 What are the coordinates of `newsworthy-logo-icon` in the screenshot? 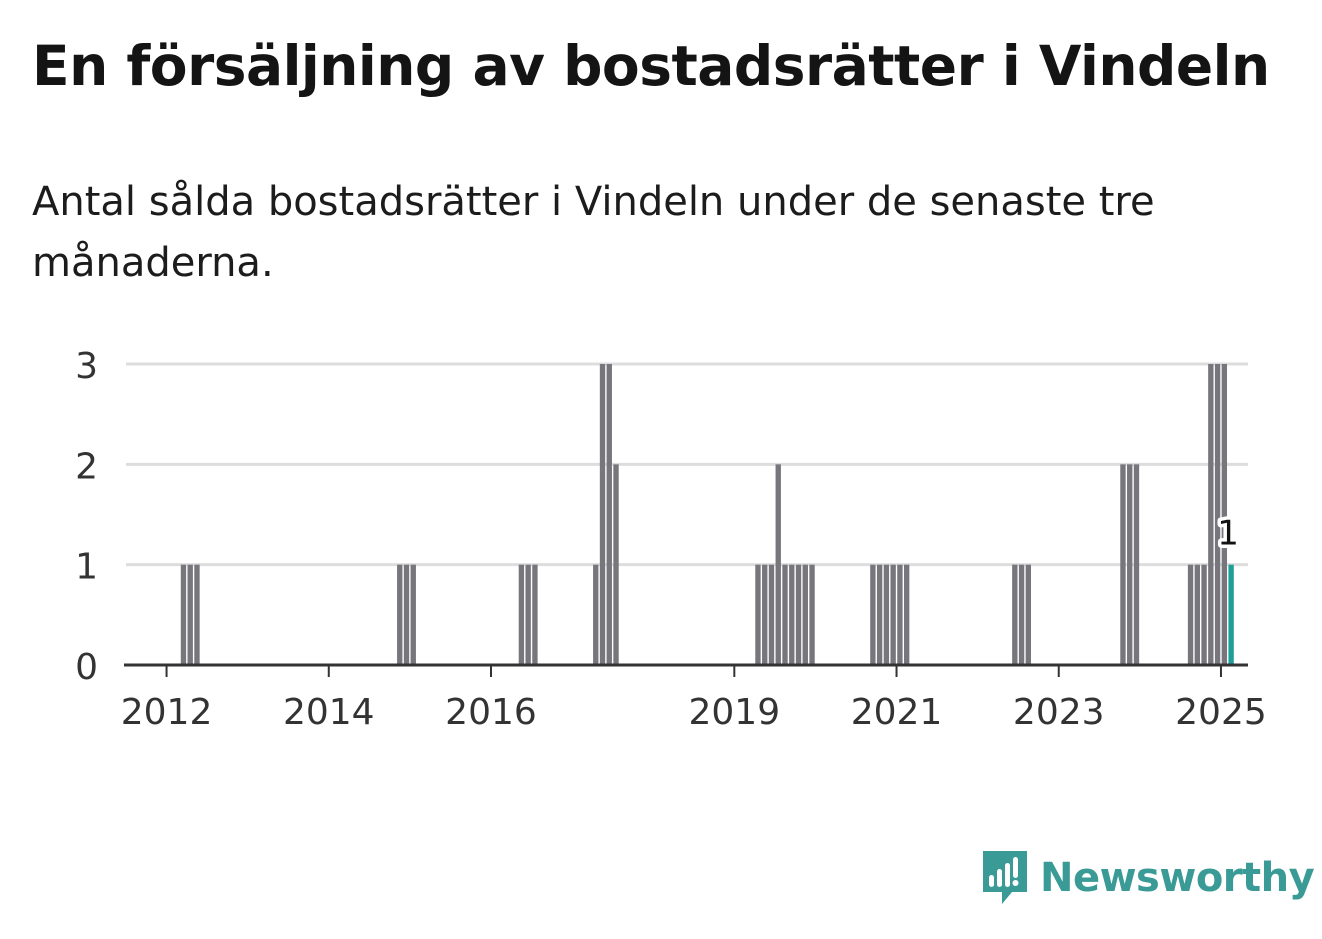 It's located at (1005, 877).